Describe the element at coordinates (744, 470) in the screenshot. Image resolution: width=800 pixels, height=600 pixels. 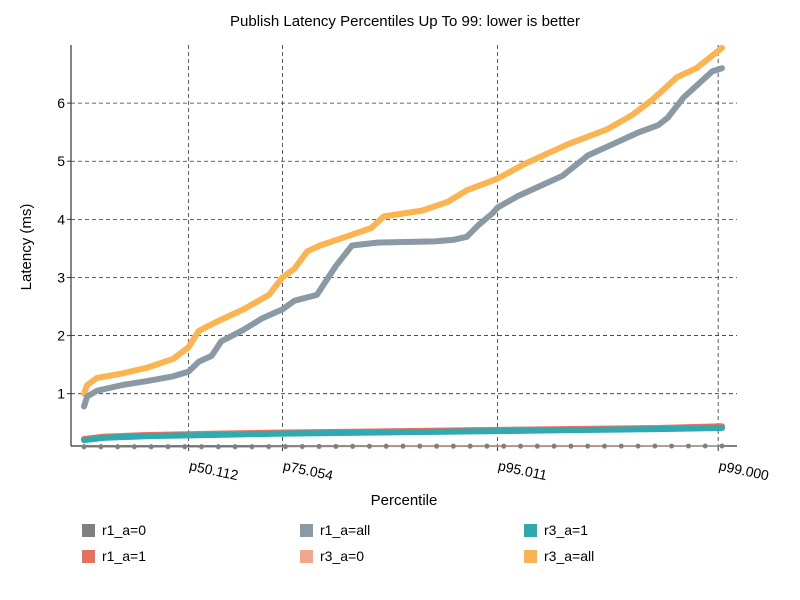
I see `x-tick-label: p99.000` at that location.